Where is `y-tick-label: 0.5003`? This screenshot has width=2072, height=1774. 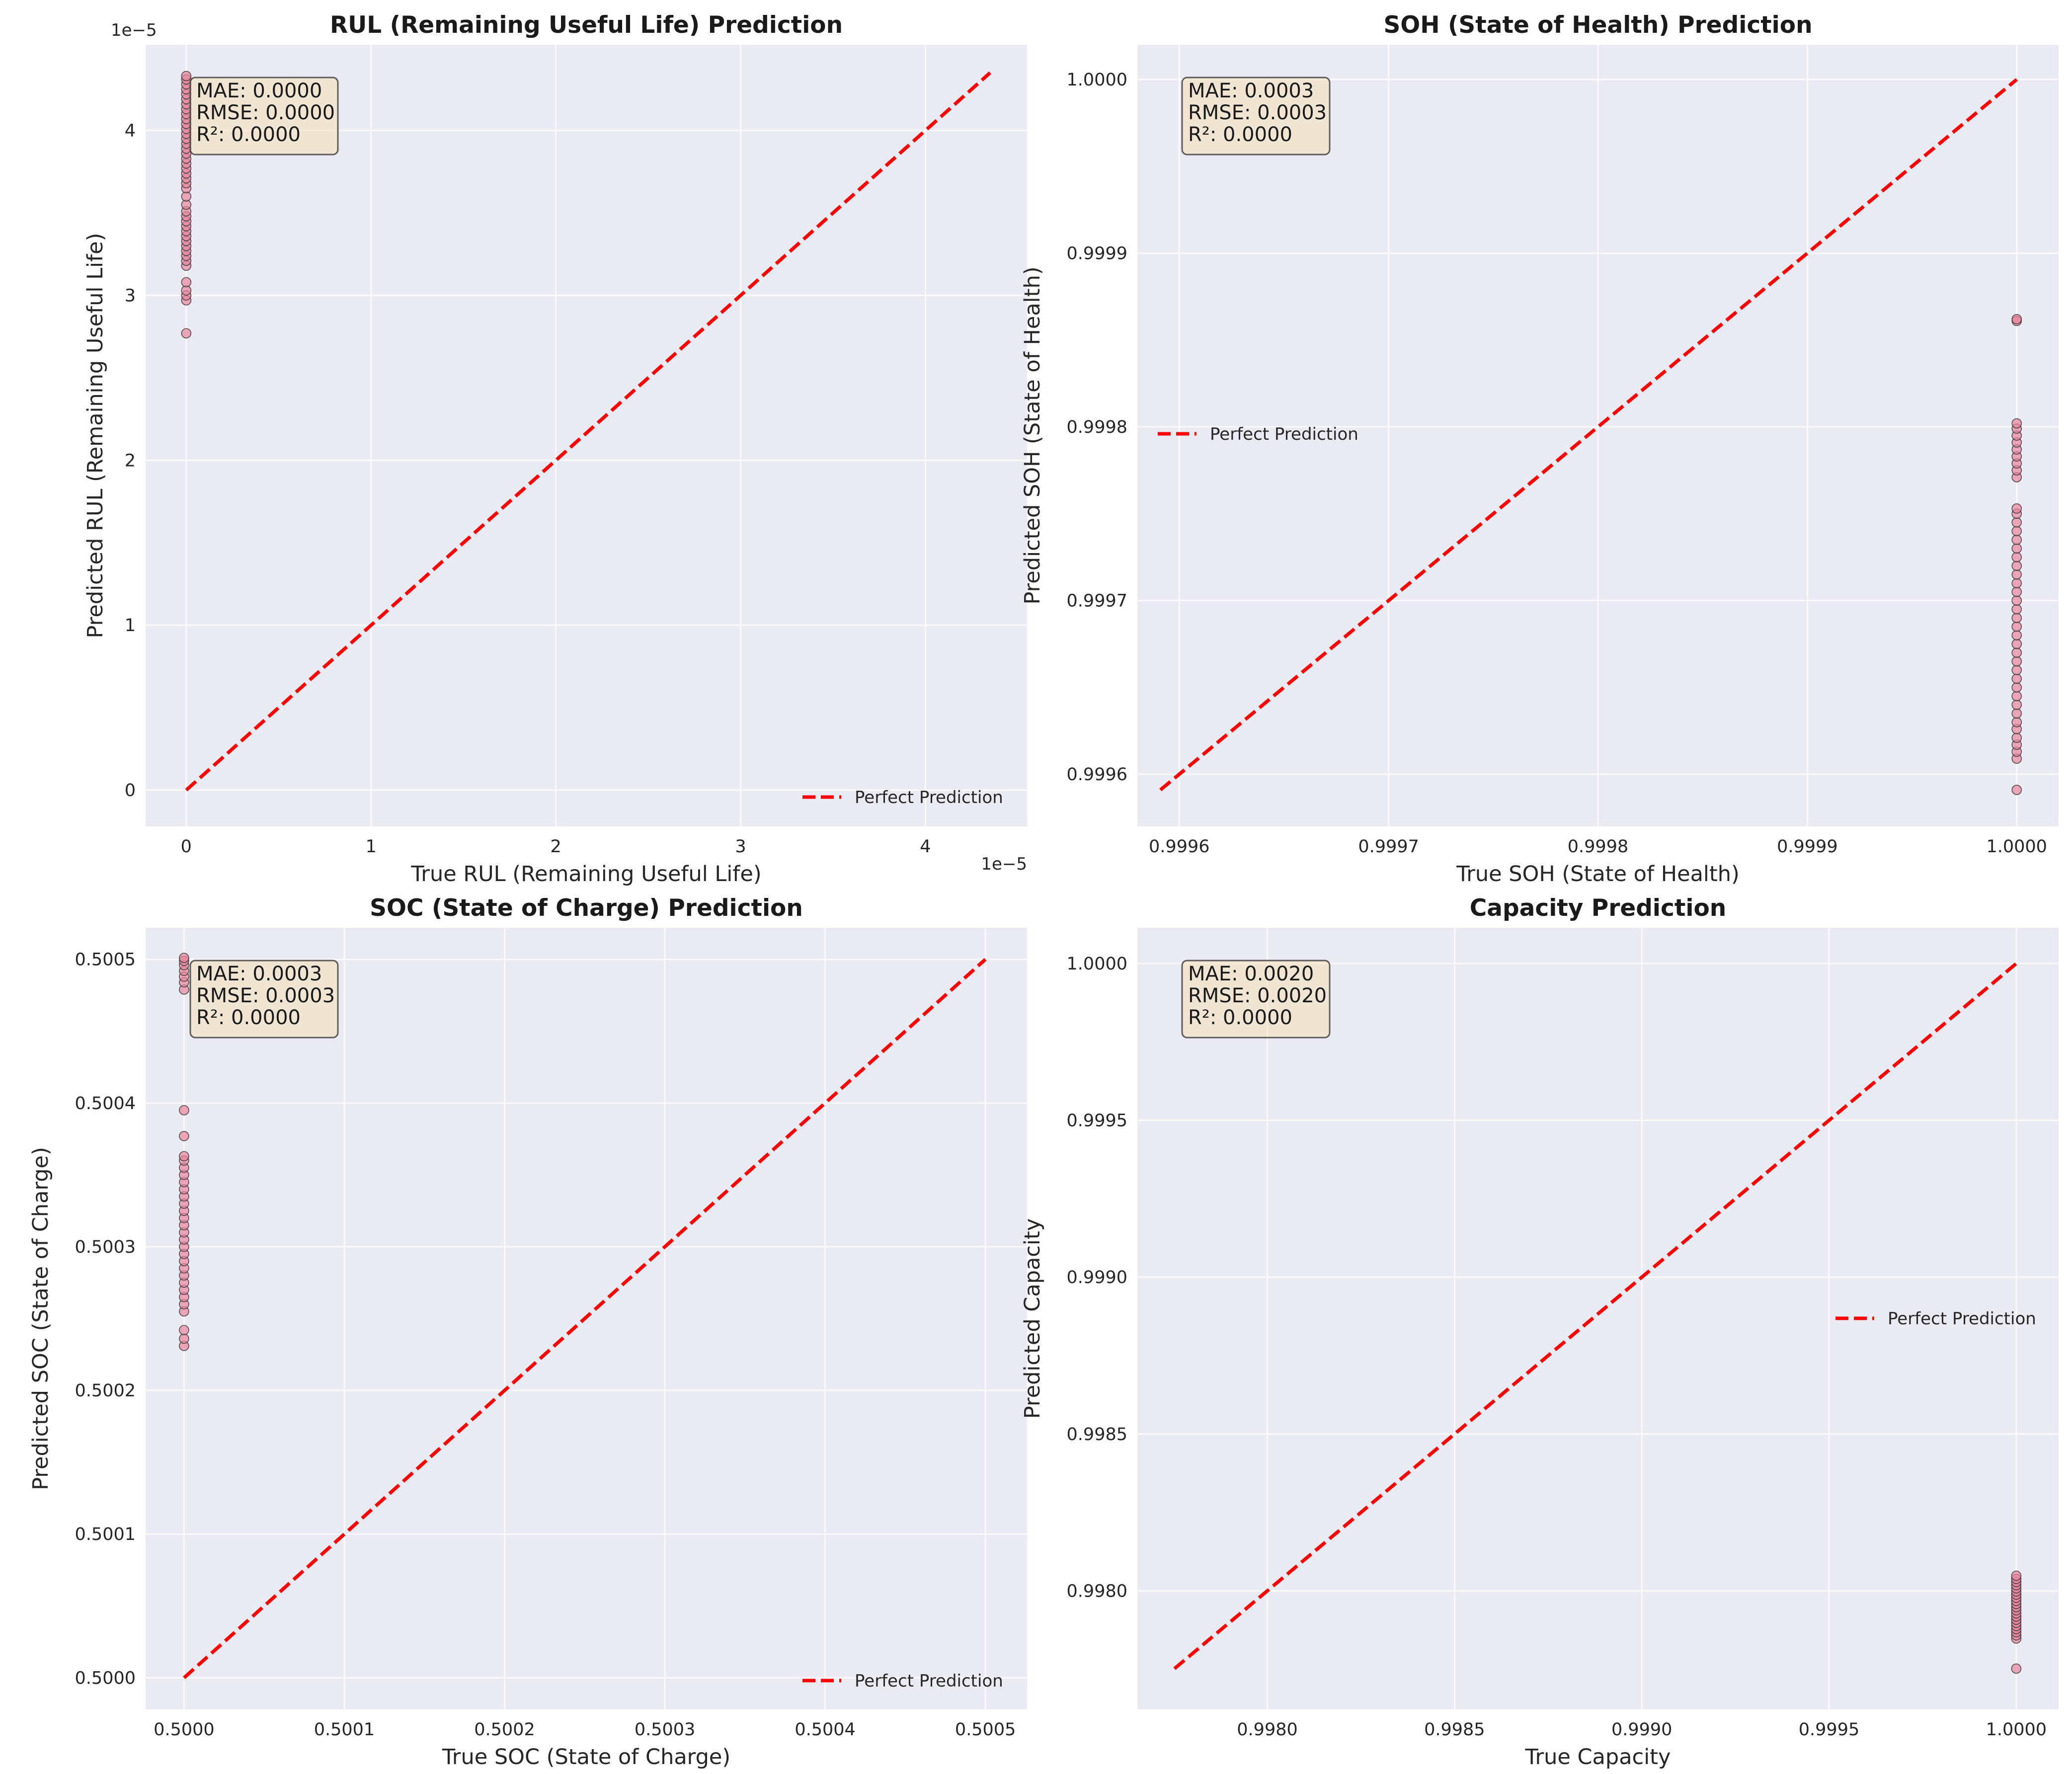
y-tick-label: 0.5003 is located at coordinates (105, 1247).